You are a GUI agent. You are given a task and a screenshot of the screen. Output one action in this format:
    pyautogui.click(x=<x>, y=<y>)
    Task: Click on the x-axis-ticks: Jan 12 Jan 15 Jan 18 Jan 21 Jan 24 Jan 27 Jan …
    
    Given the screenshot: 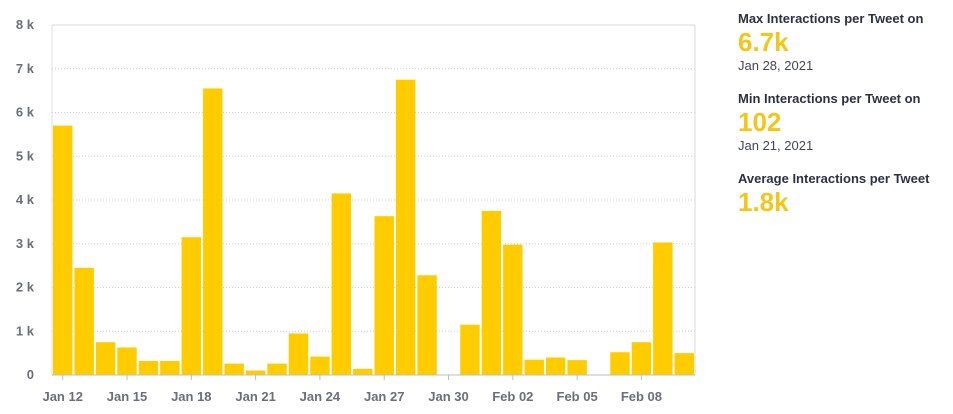 What is the action you would take?
    pyautogui.click(x=352, y=389)
    